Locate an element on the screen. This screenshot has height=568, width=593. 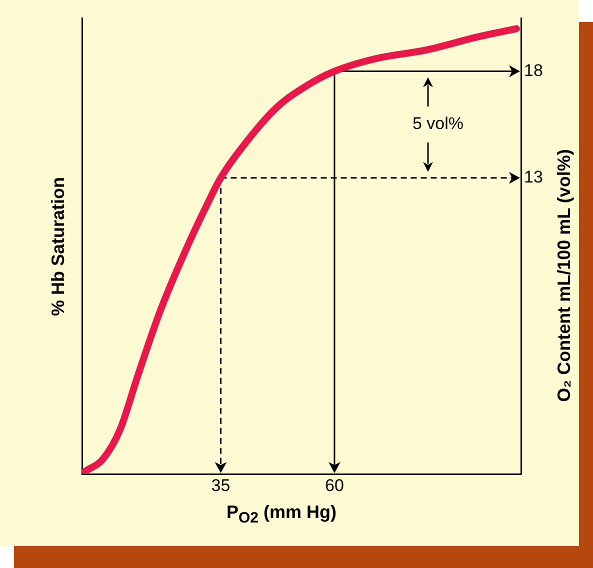
y-axis-title: % Hb Saturation is located at coordinates (58, 246).